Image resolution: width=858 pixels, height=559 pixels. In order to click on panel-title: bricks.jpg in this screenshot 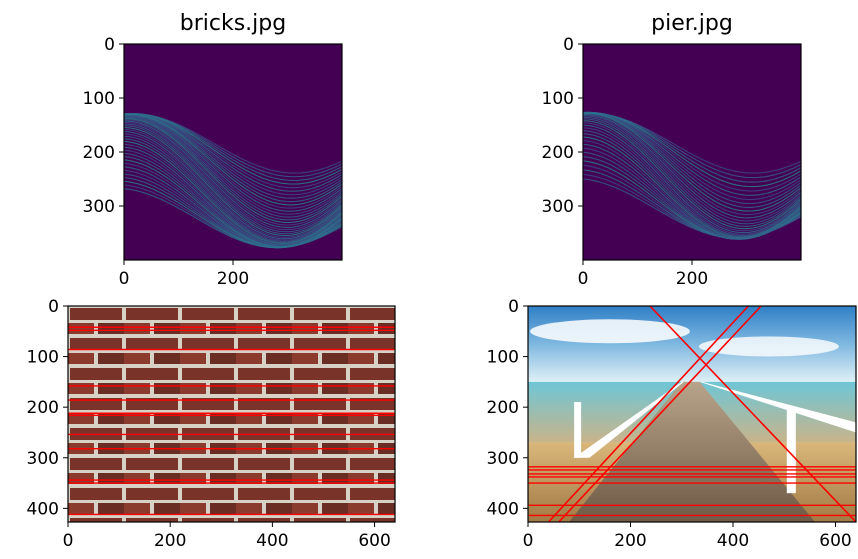, I will do `click(233, 23)`.